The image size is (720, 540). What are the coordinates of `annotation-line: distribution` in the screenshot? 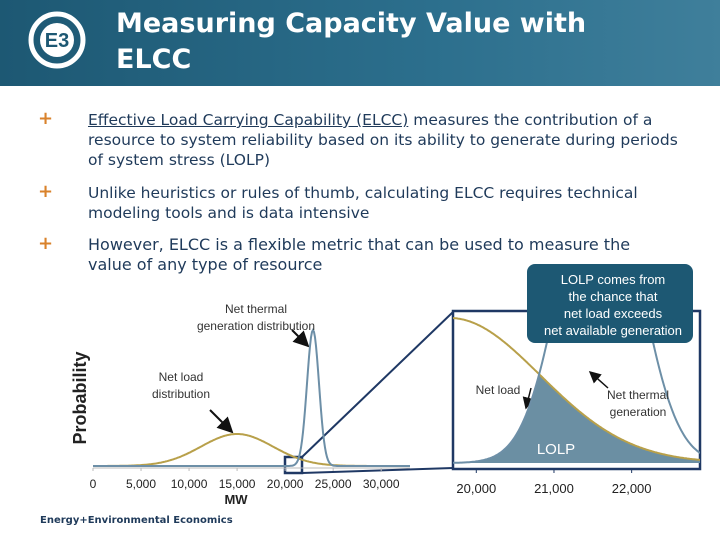 It's located at (181, 394).